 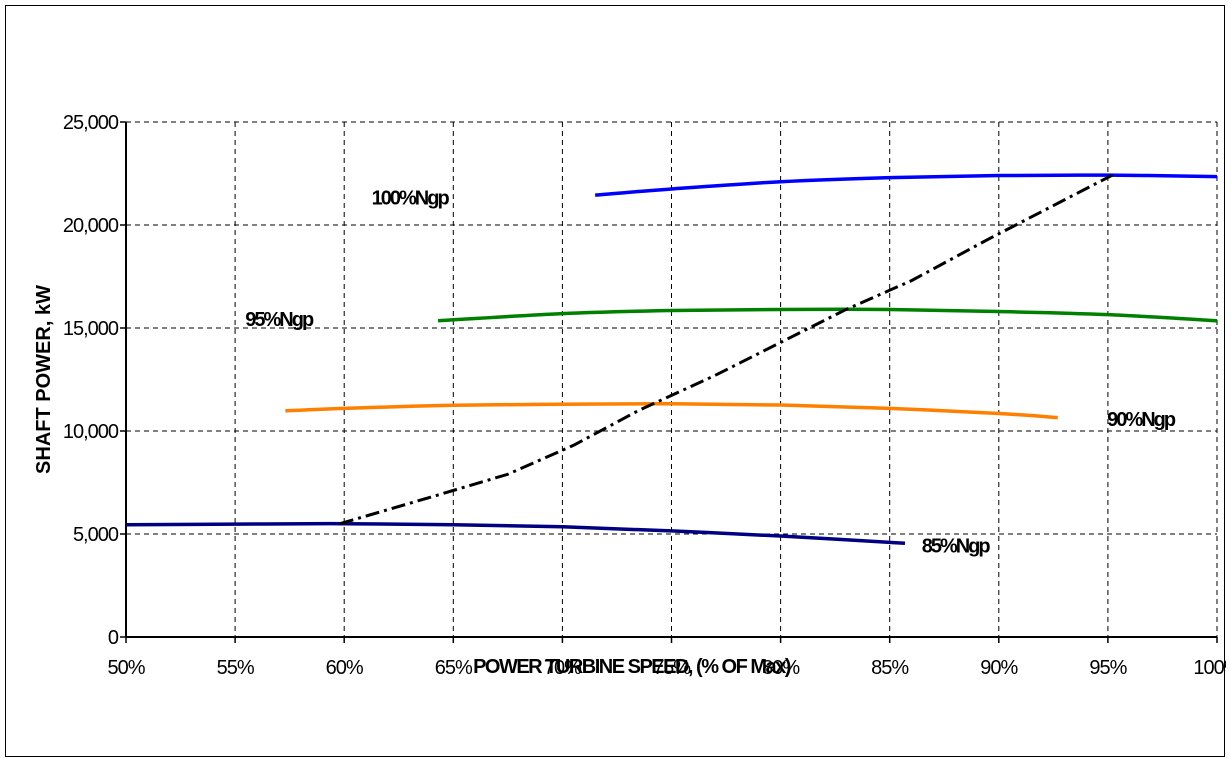 I want to click on x-tick-label: 80%, so click(x=781, y=668).